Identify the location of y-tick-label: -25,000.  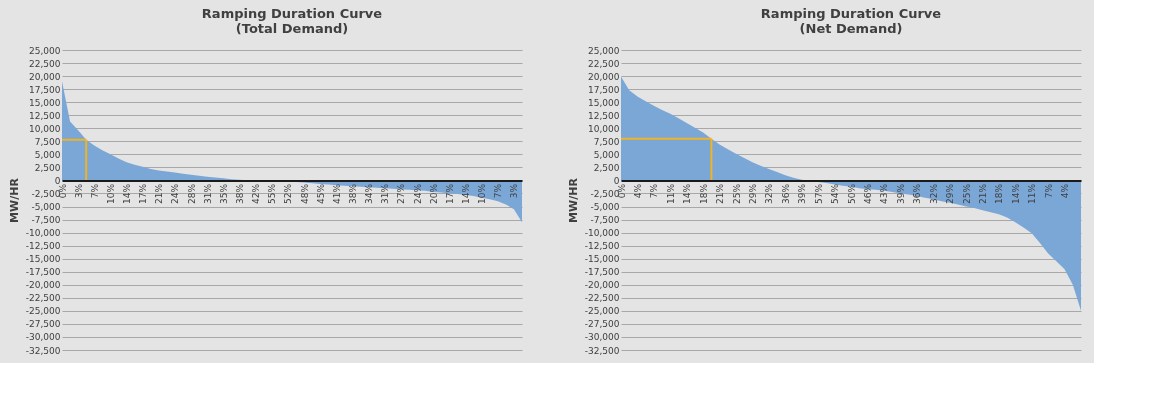
(43, 311).